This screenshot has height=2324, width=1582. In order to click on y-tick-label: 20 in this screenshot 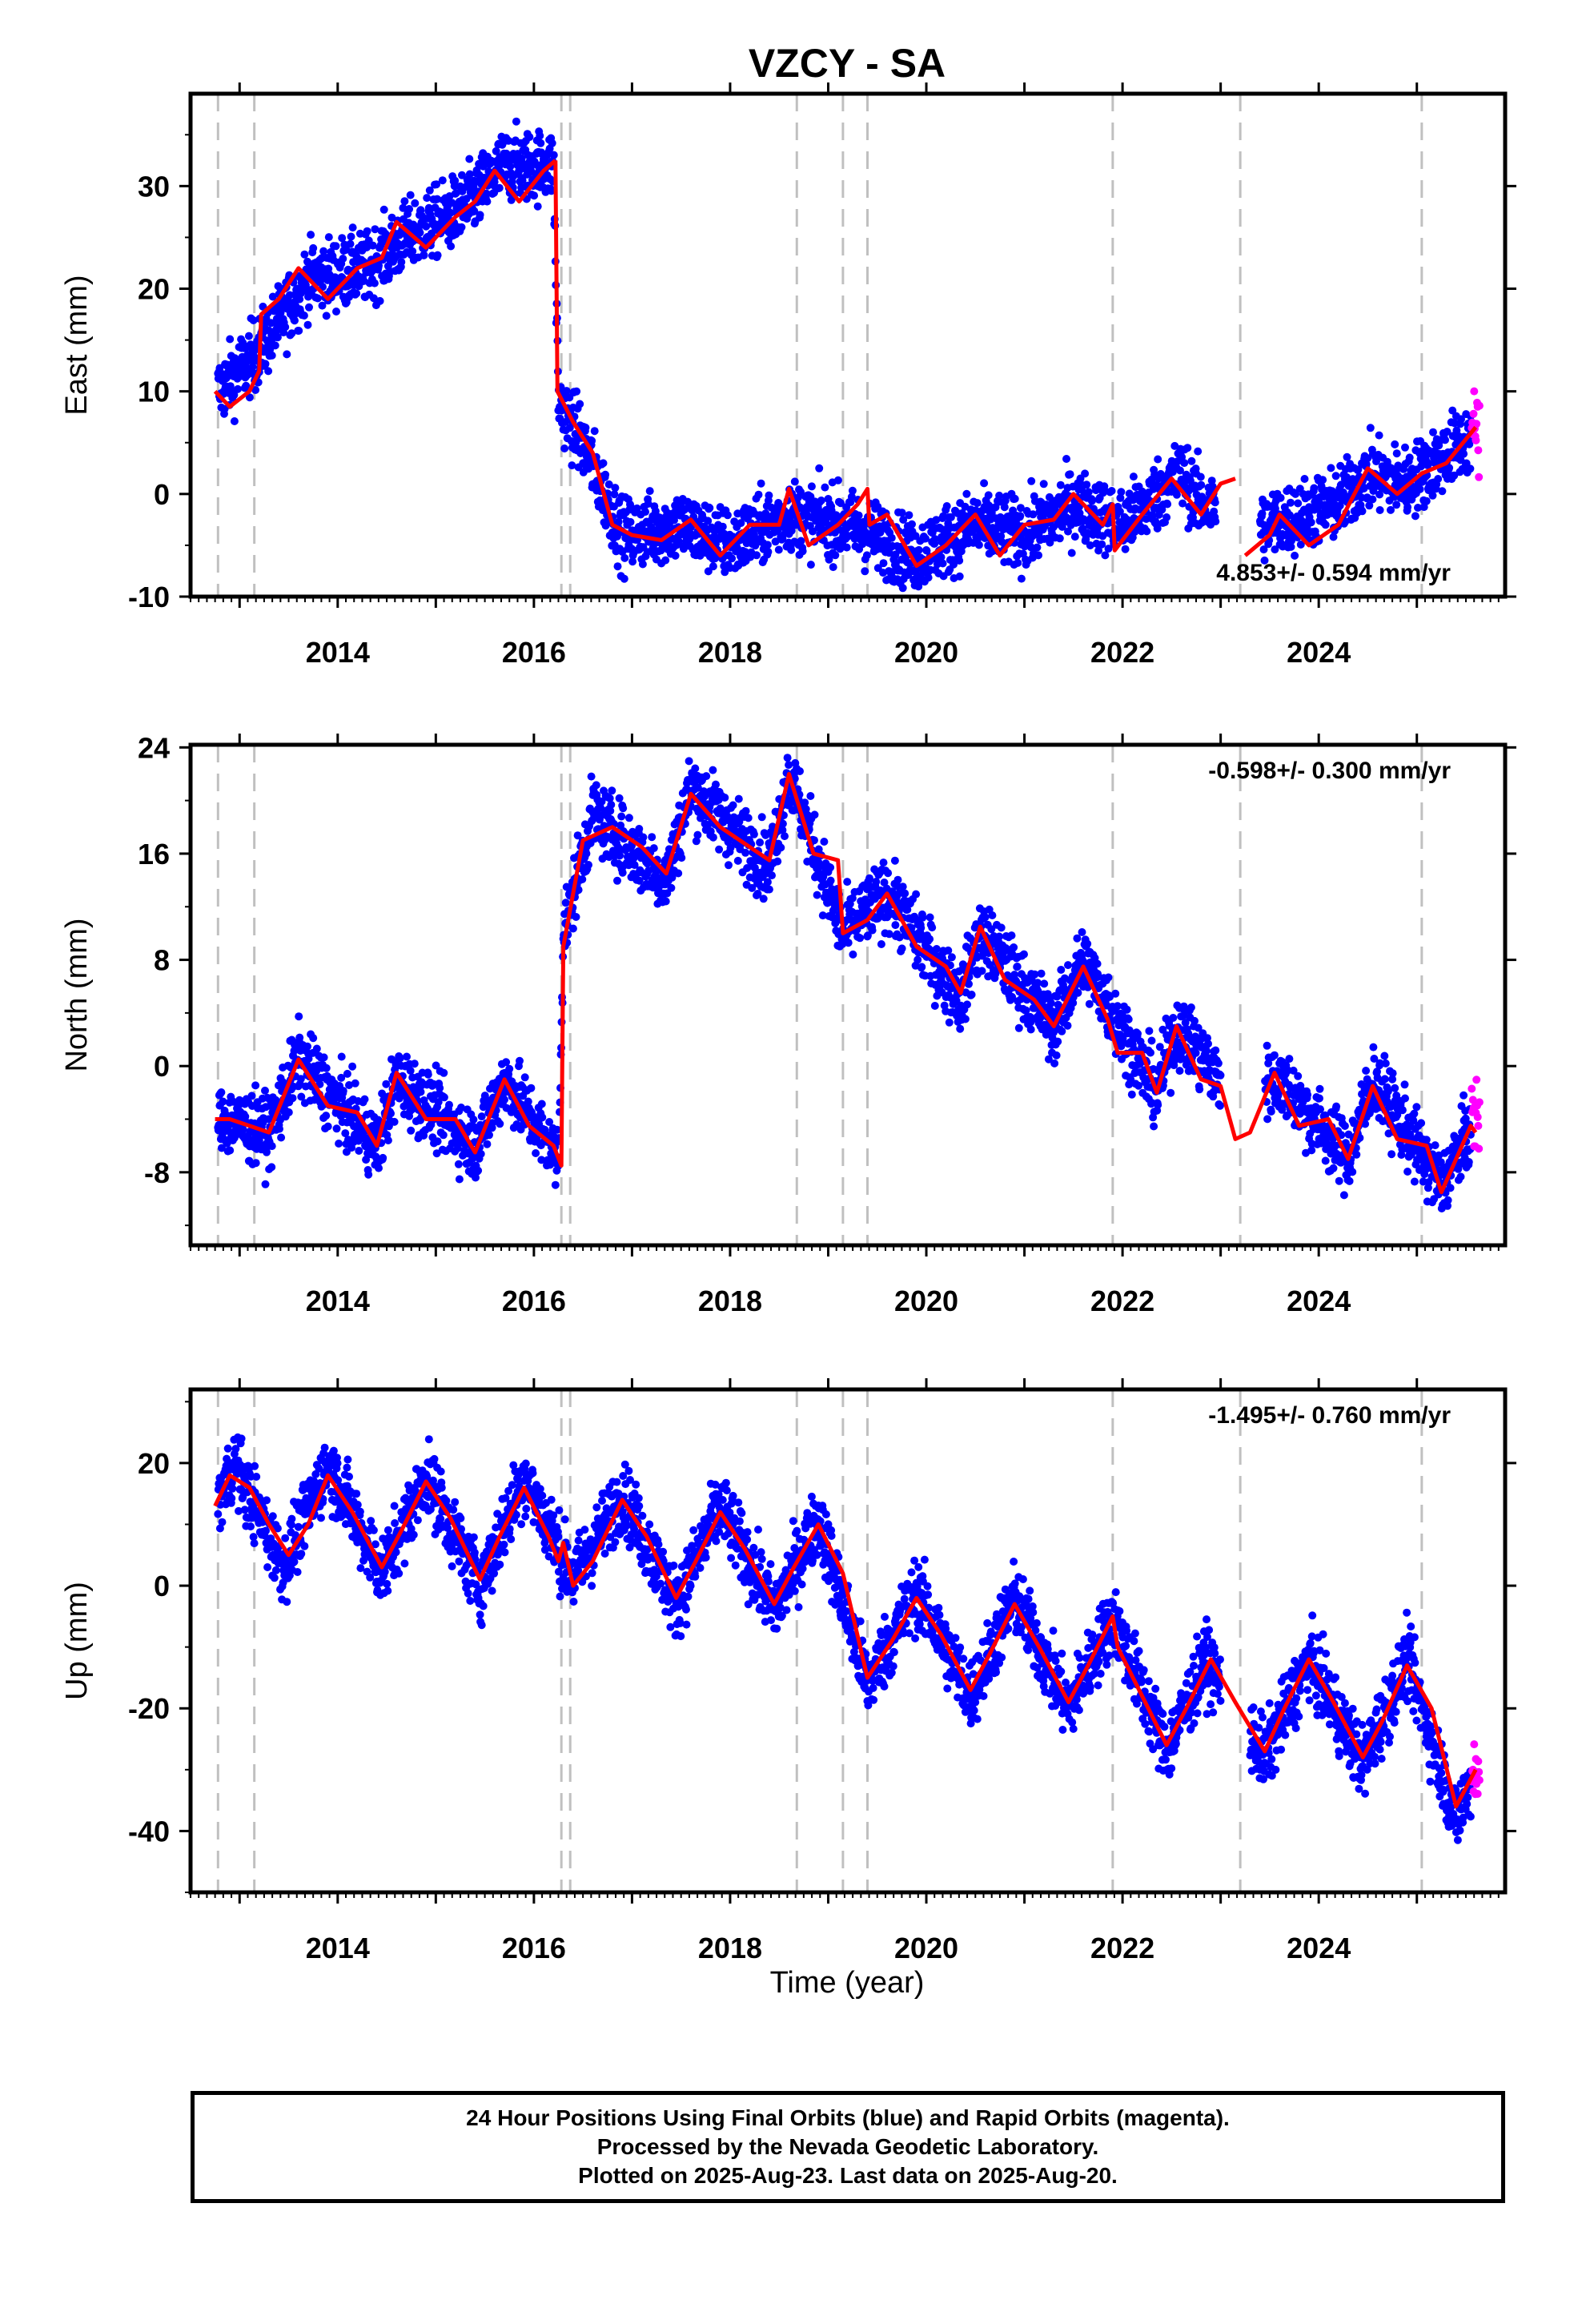, I will do `click(154, 289)`.